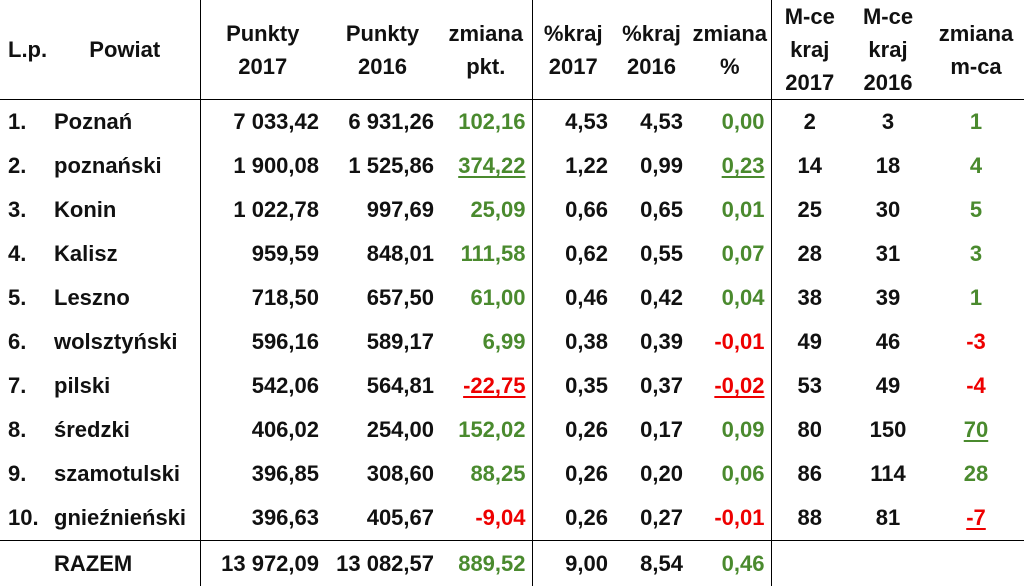  I want to click on cell-mce2017: 86, so click(809, 474).